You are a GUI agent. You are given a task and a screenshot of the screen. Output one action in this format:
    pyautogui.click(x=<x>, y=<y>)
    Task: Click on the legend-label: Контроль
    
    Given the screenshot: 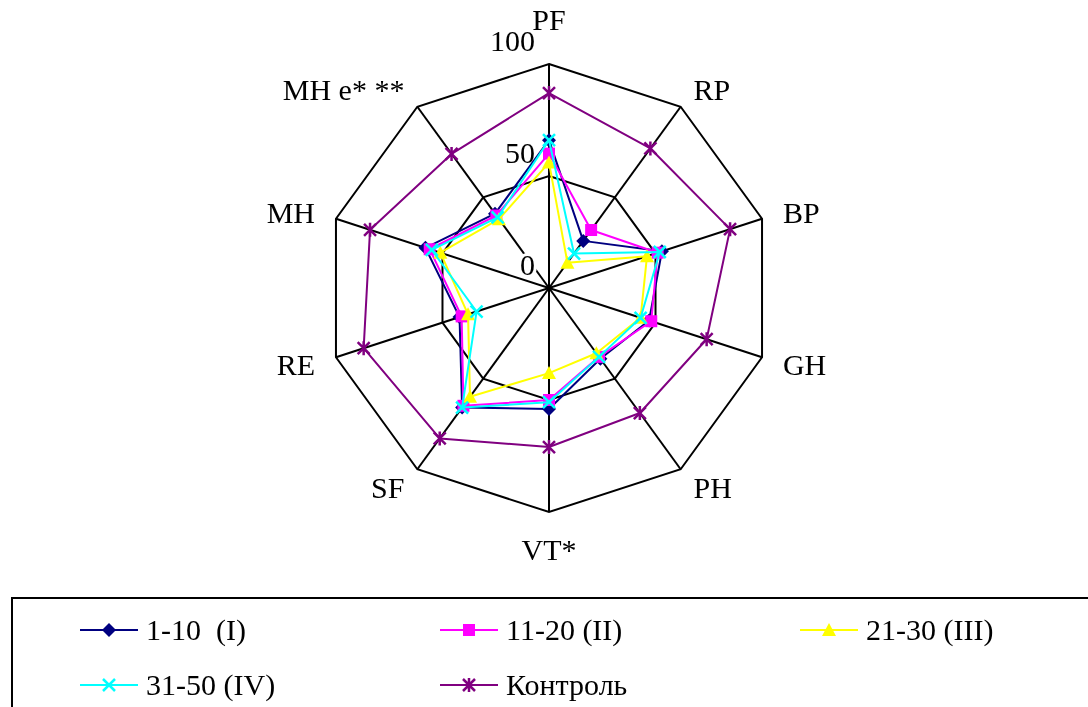 What is the action you would take?
    pyautogui.click(x=567, y=684)
    